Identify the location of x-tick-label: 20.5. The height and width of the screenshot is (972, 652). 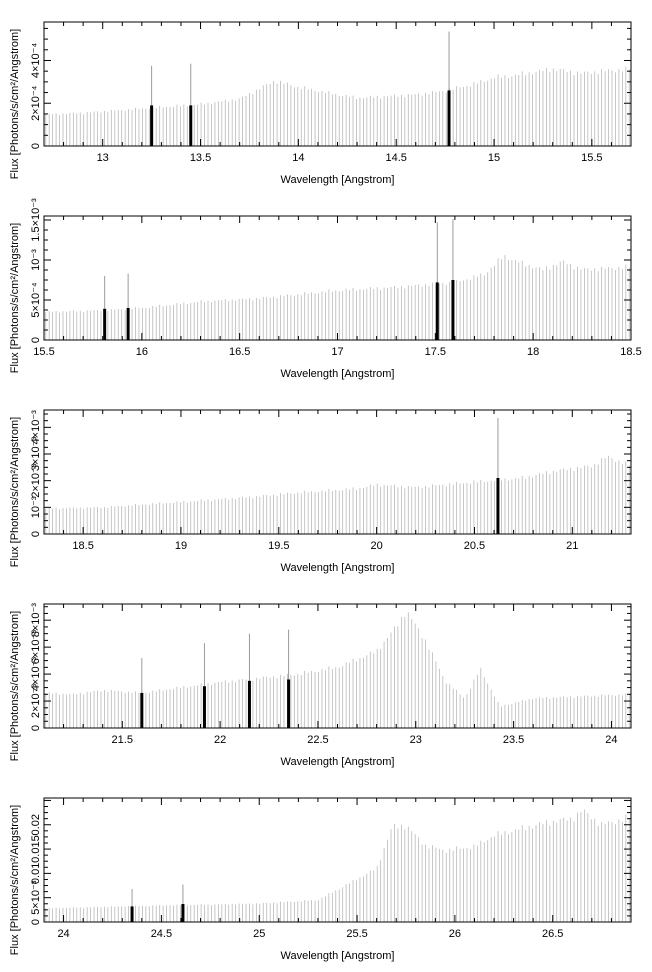
(474, 546).